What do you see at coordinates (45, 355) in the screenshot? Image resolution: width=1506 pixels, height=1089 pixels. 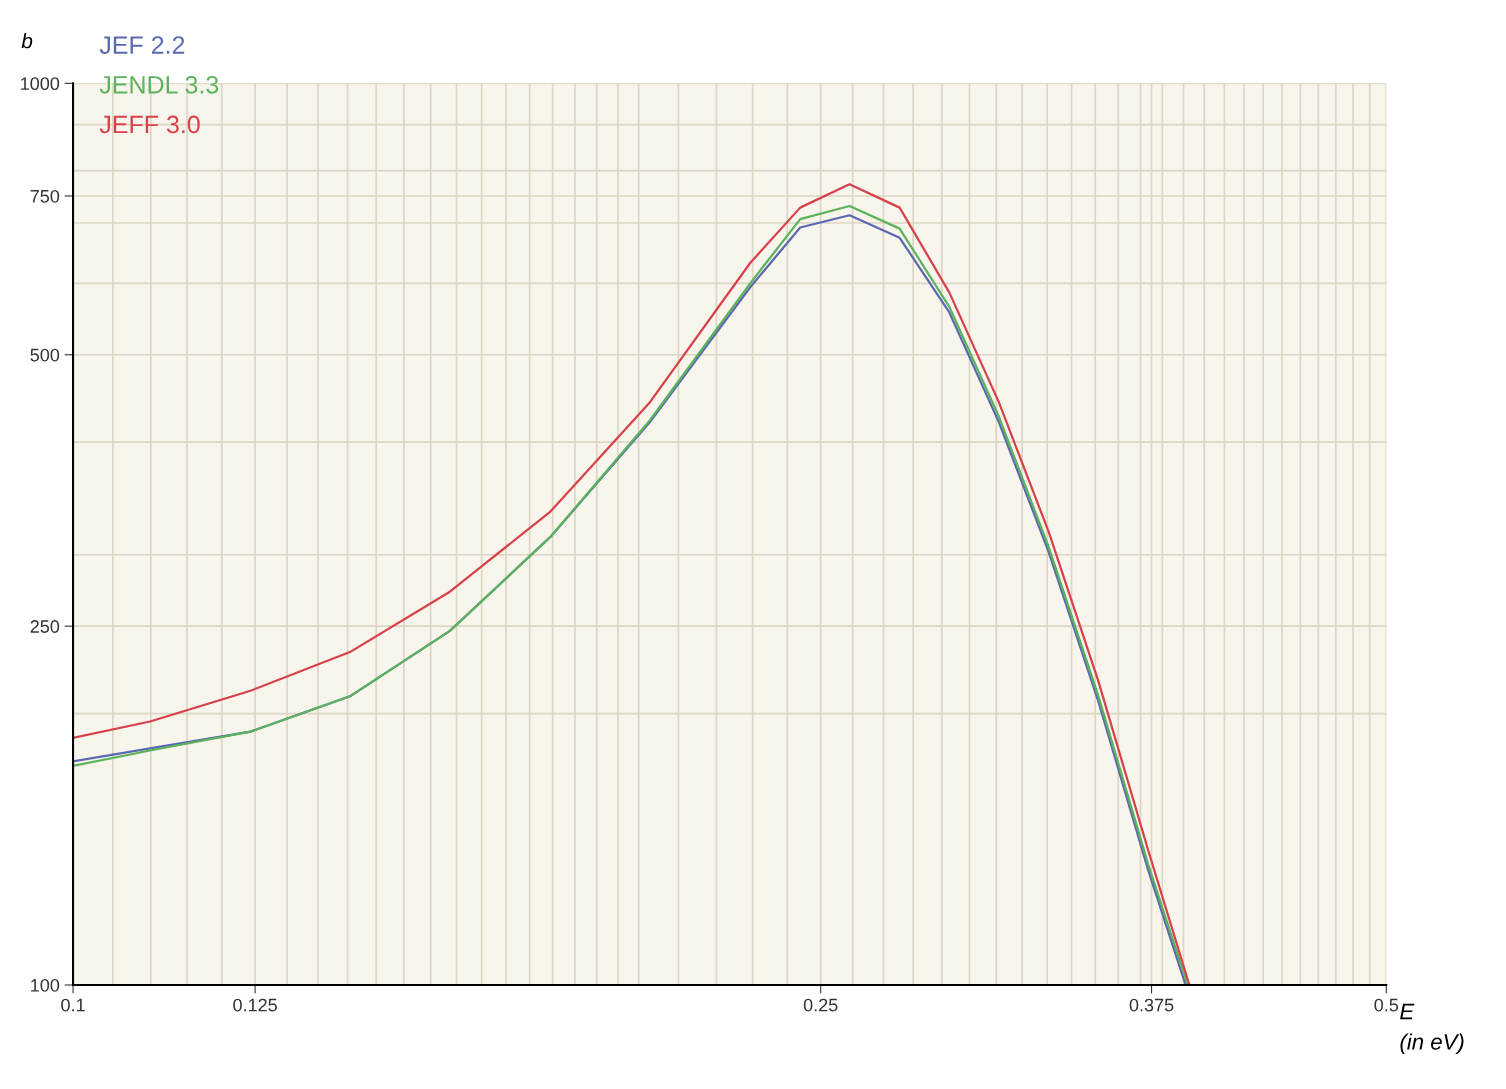 I see `y-tick-label: 500` at bounding box center [45, 355].